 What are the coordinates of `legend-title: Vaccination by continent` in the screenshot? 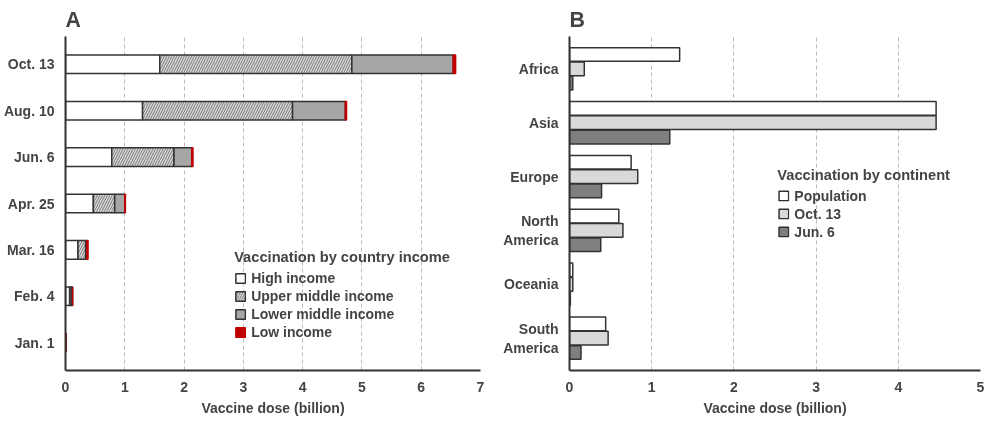 It's located at (863, 174).